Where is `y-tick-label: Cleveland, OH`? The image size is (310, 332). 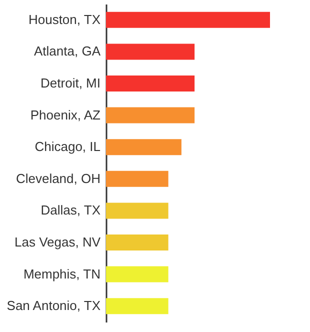 y-tick-label: Cleveland, OH is located at coordinates (58, 178).